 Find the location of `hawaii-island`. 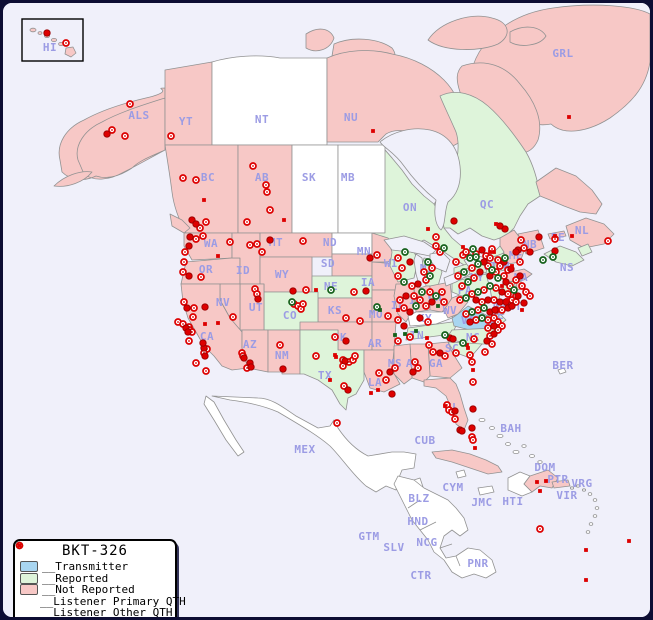

hawaii-island is located at coordinates (33, 30).